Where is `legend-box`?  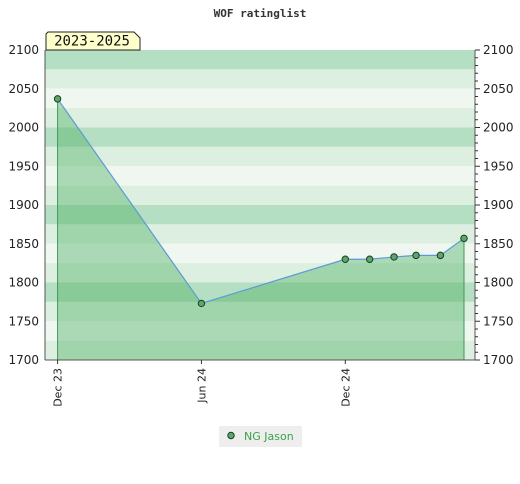
legend-box is located at coordinates (260, 436).